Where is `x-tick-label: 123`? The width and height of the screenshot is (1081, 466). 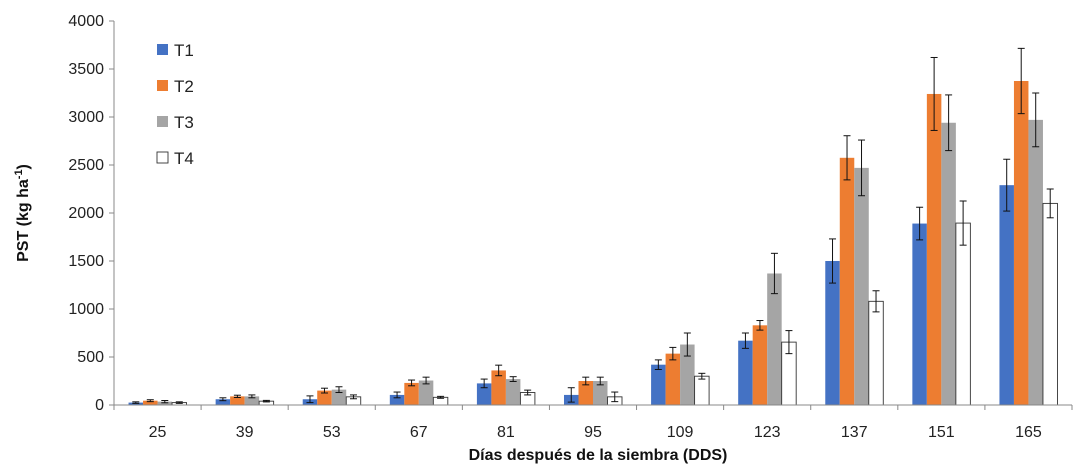
x-tick-label: 123 is located at coordinates (767, 432).